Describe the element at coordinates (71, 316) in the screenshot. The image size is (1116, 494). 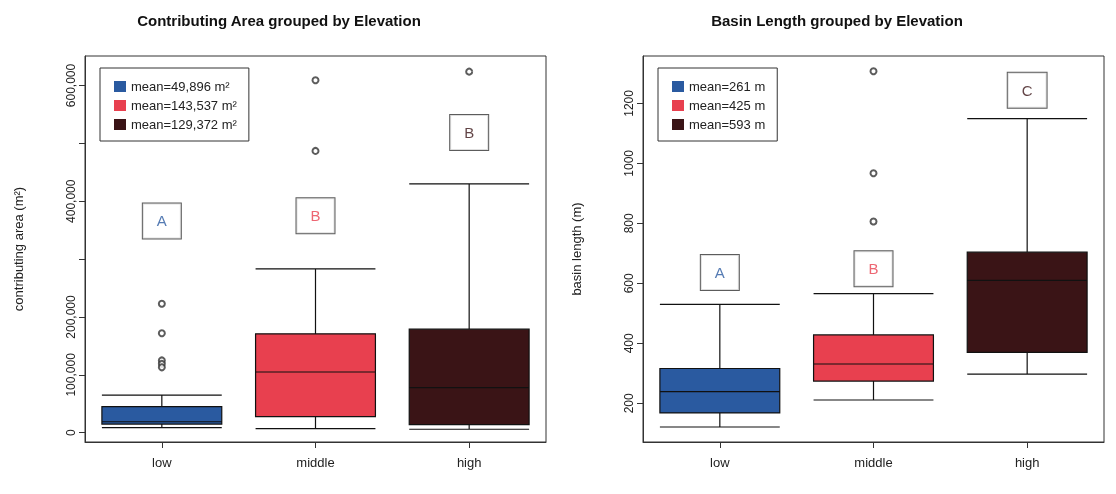
I see `y-tick-label: 200,000` at that location.